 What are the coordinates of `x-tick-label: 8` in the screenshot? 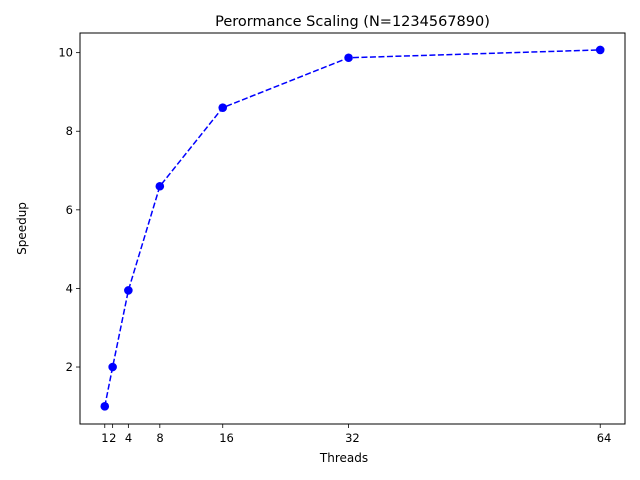 It's located at (159, 438).